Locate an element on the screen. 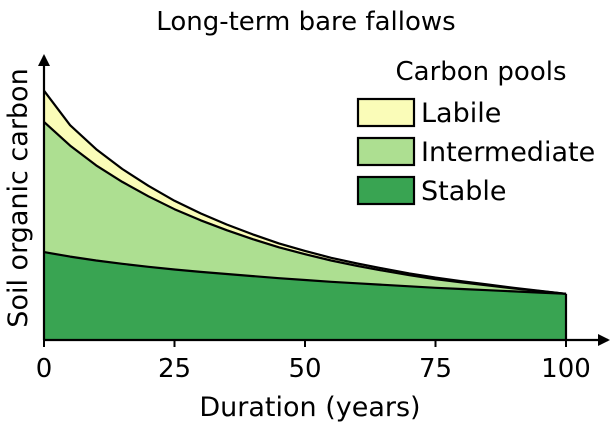  legend-label-stable: Stable is located at coordinates (464, 191).